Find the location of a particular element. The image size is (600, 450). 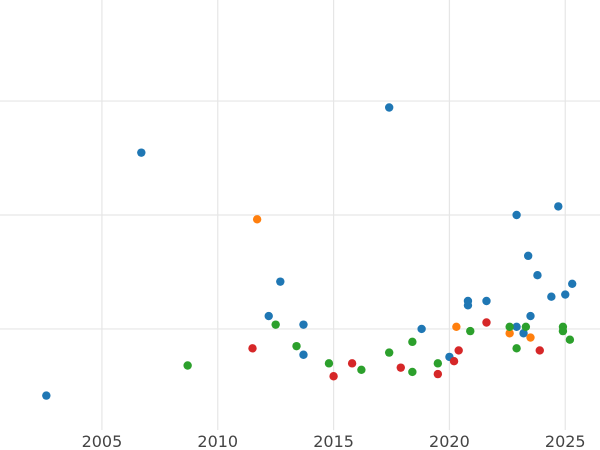

x-tick-label-2020: 2020 is located at coordinates (449, 441).